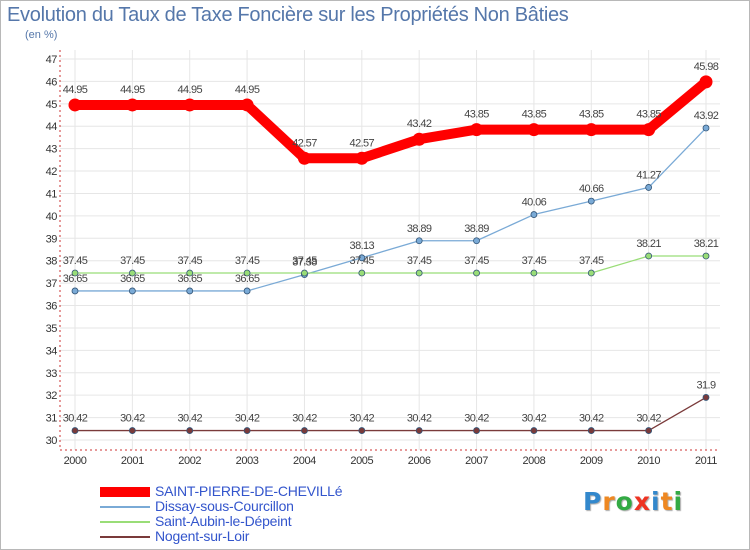  Describe the element at coordinates (52, 82) in the screenshot. I see `y-tick-label: 46` at that location.